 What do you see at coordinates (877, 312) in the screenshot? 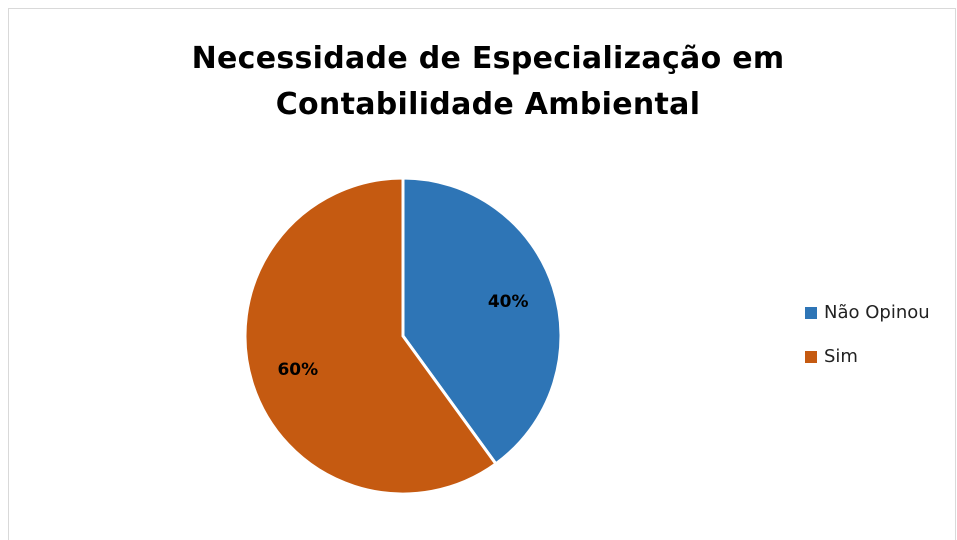
I see `legend-label: Não Opinou` at bounding box center [877, 312].